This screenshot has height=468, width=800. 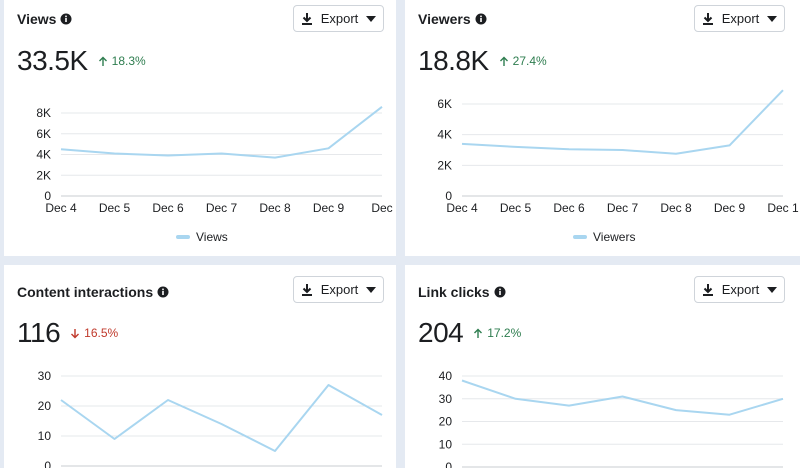 I want to click on card-title: Viewers, so click(x=452, y=19).